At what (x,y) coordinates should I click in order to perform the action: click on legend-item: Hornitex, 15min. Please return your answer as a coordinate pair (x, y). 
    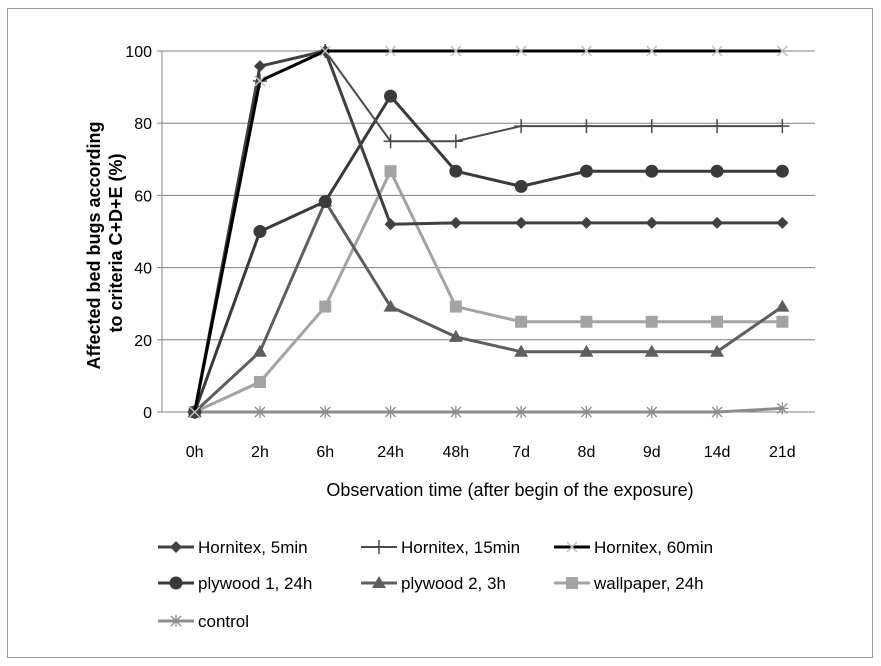
    Looking at the image, I should click on (440, 547).